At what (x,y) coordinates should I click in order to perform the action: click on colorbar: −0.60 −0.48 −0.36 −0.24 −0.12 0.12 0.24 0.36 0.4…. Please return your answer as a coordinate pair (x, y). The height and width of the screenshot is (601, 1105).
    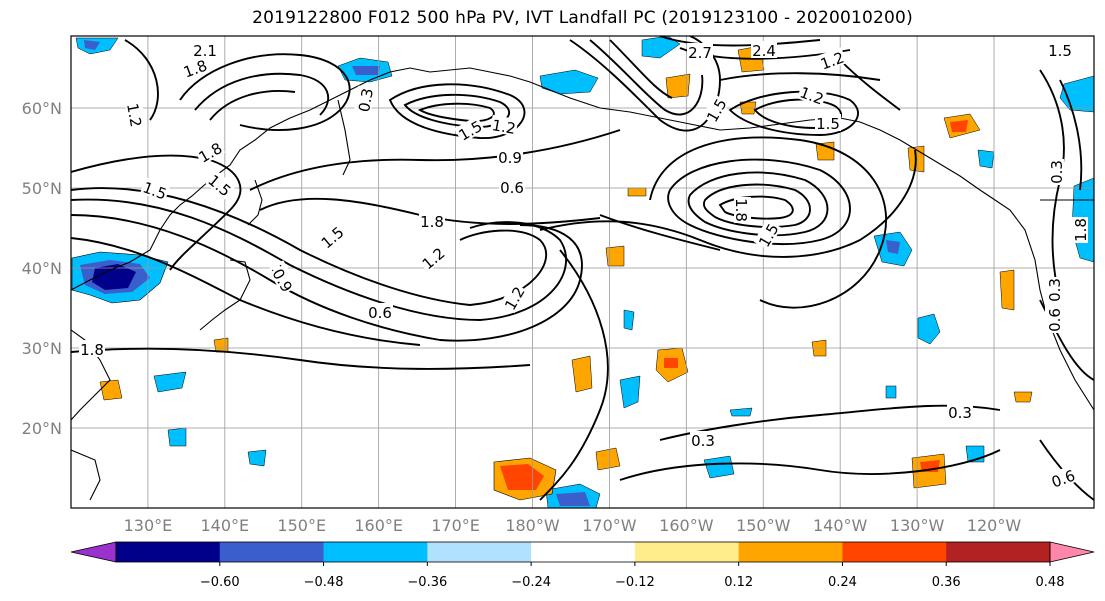
    Looking at the image, I should click on (582, 565).